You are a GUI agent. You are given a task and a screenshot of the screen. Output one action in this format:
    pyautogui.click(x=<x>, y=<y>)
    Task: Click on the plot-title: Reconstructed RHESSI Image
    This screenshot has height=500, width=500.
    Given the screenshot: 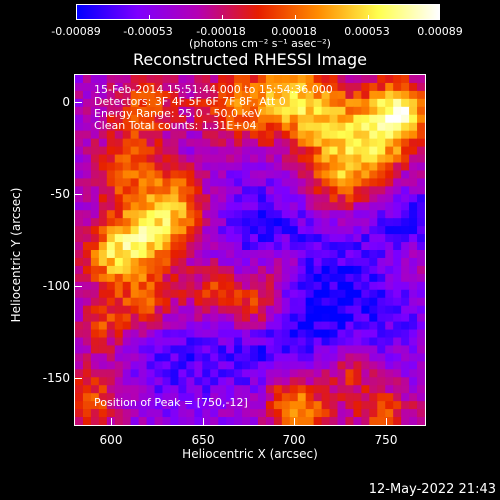 What is the action you would take?
    pyautogui.click(x=250, y=59)
    